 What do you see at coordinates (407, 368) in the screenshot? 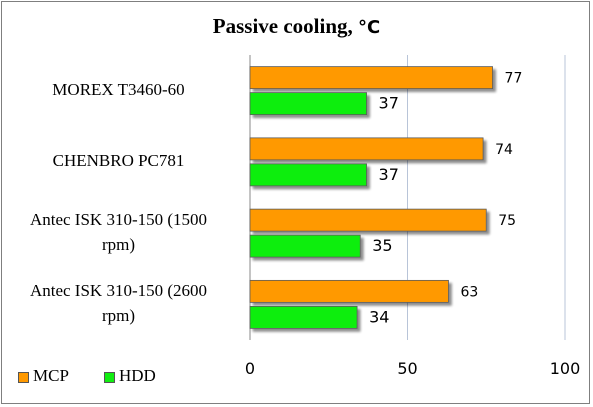
I see `x-tick-label: 50` at bounding box center [407, 368].